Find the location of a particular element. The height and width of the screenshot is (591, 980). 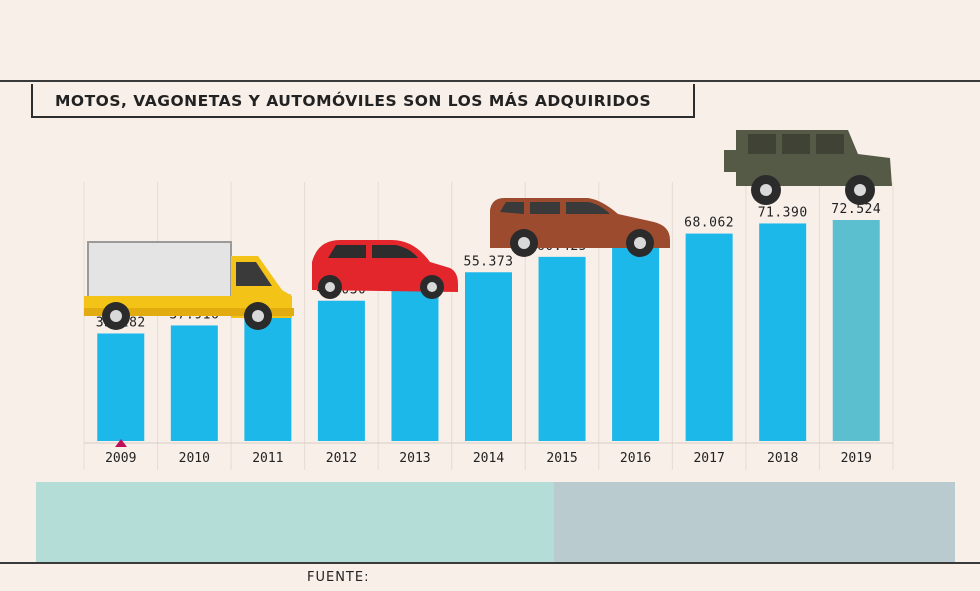

bar-2013 is located at coordinates (415, 362).